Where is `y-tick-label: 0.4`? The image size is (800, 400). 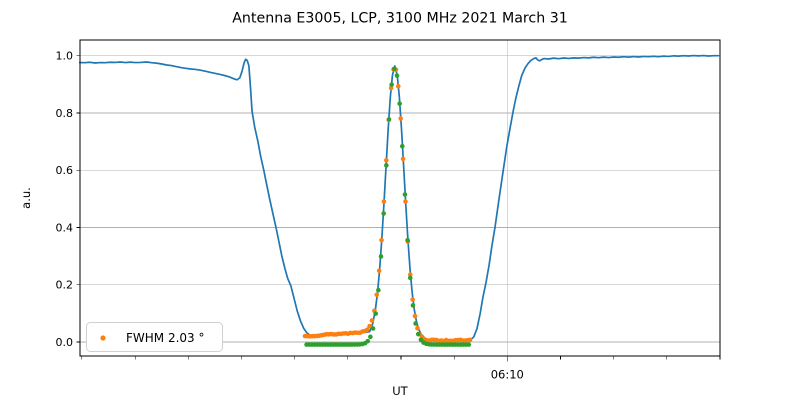 y-tick-label: 0.4 is located at coordinates (65, 227).